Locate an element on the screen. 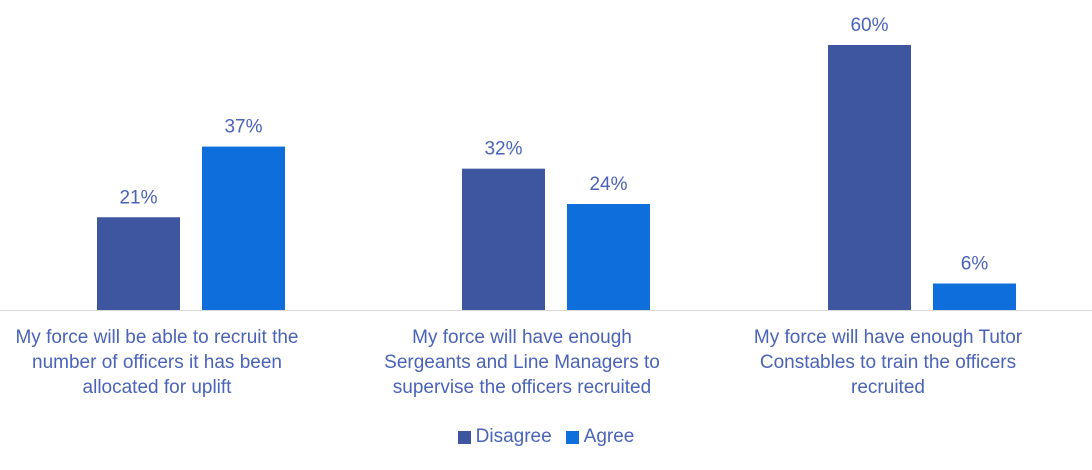  legend-swatch-agree is located at coordinates (572, 437).